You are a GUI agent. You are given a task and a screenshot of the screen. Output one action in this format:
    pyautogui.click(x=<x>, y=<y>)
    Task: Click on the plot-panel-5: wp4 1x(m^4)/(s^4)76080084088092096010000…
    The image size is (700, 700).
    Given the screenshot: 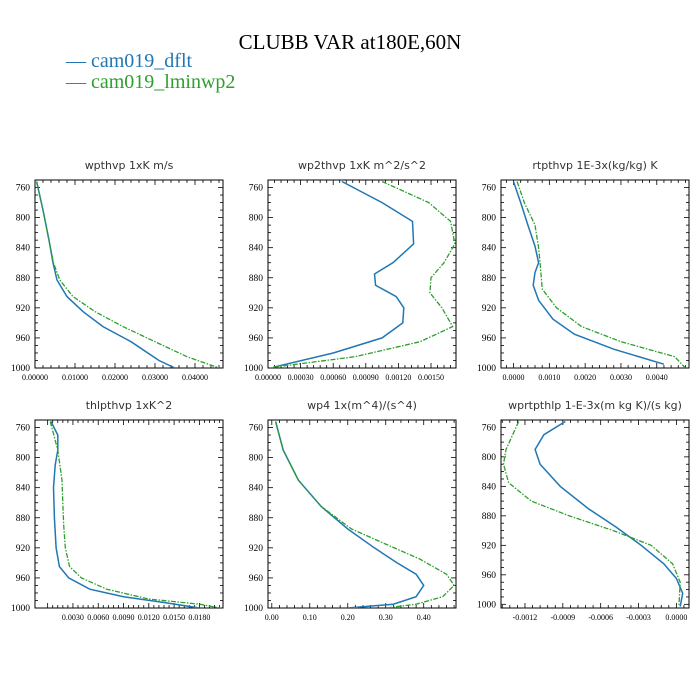 What is the action you would take?
    pyautogui.click(x=350, y=510)
    